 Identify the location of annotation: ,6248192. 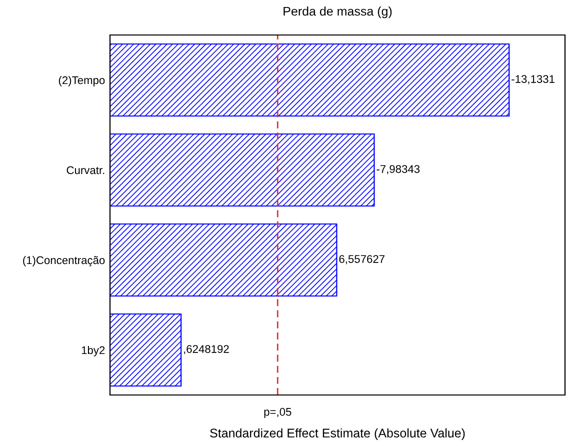
(206, 349).